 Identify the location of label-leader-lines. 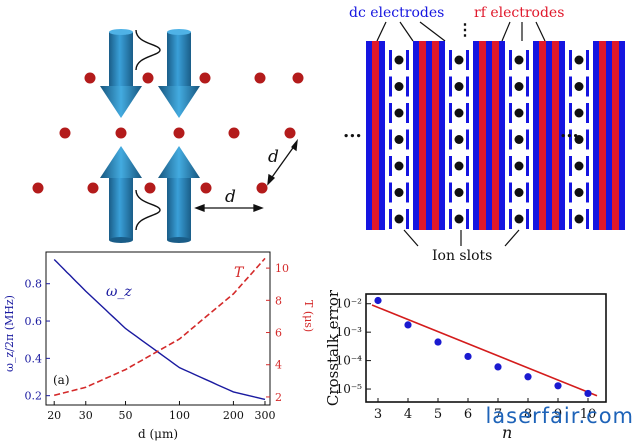
(461, 31).